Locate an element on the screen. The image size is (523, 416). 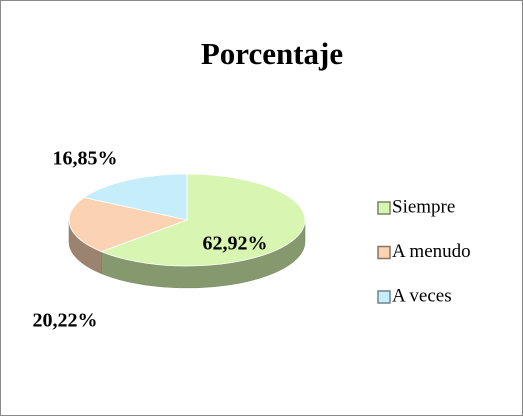
data-label: 20,22% is located at coordinates (65, 321).